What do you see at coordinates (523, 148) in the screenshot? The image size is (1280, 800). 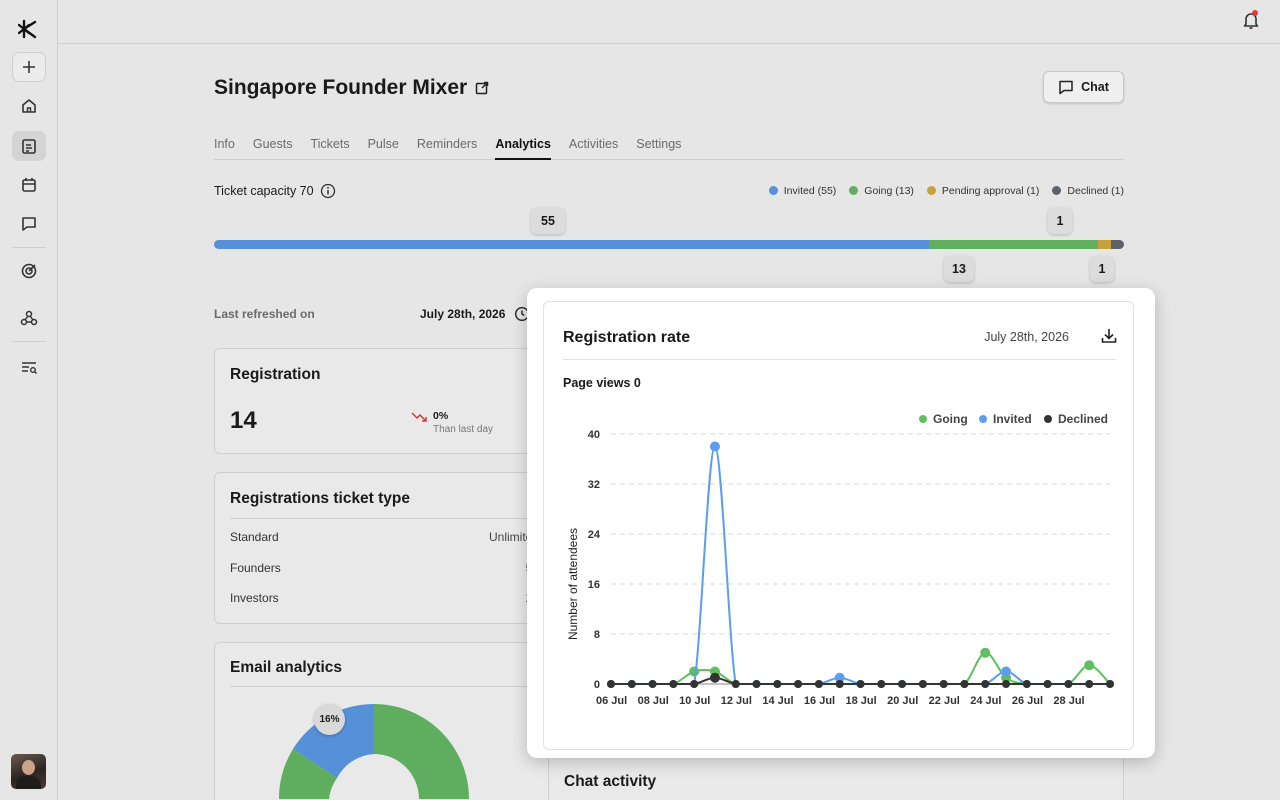 I see `tab-analytics: Analytics` at bounding box center [523, 148].